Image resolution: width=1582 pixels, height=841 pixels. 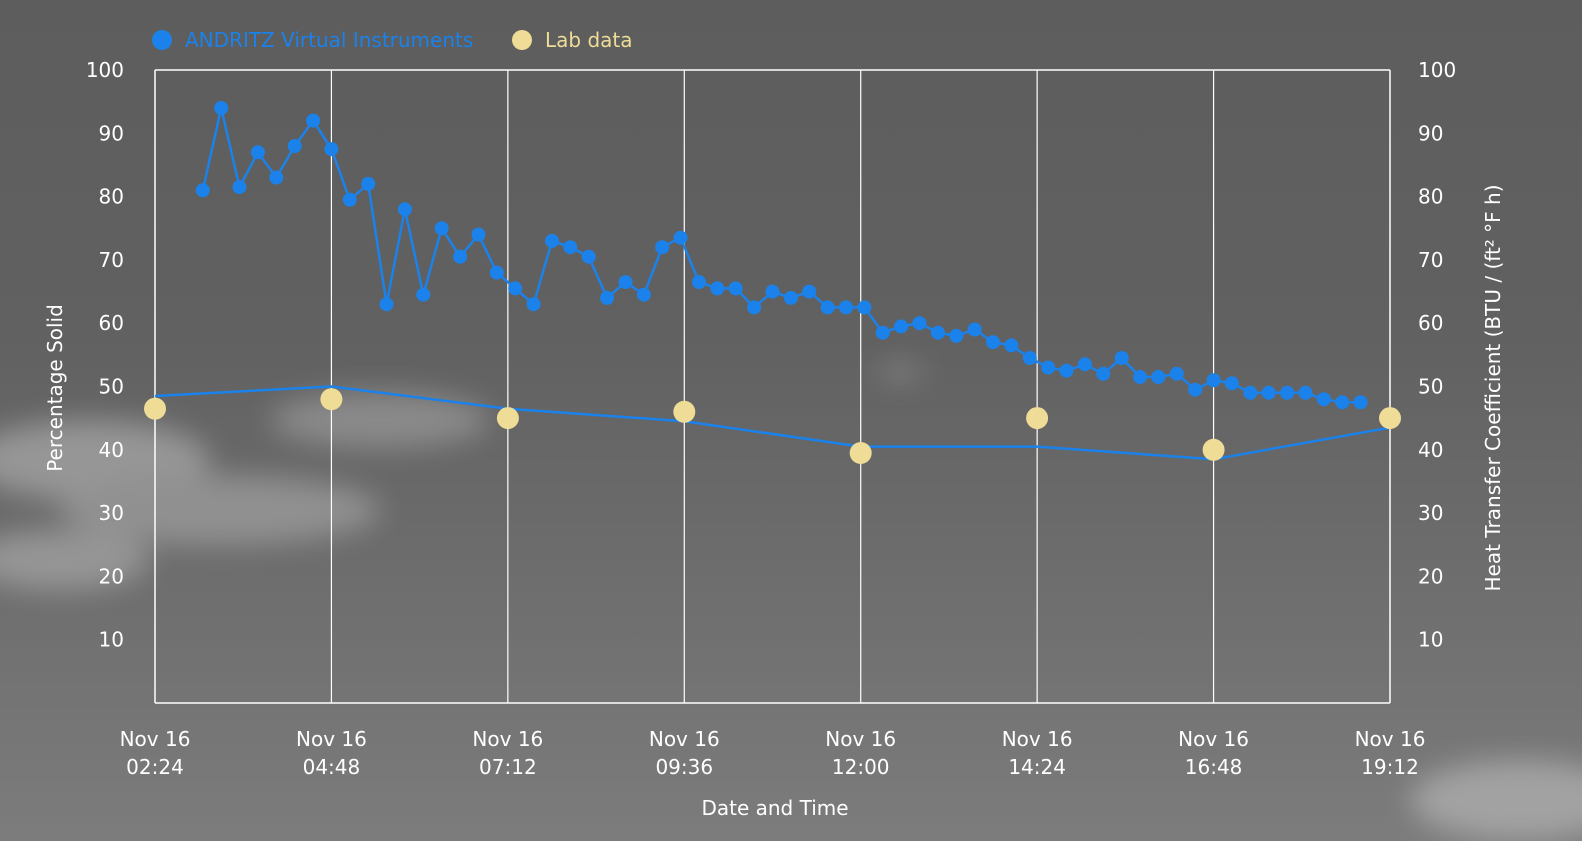 What do you see at coordinates (105, 70) in the screenshot?
I see `y-tick-label-left: 100` at bounding box center [105, 70].